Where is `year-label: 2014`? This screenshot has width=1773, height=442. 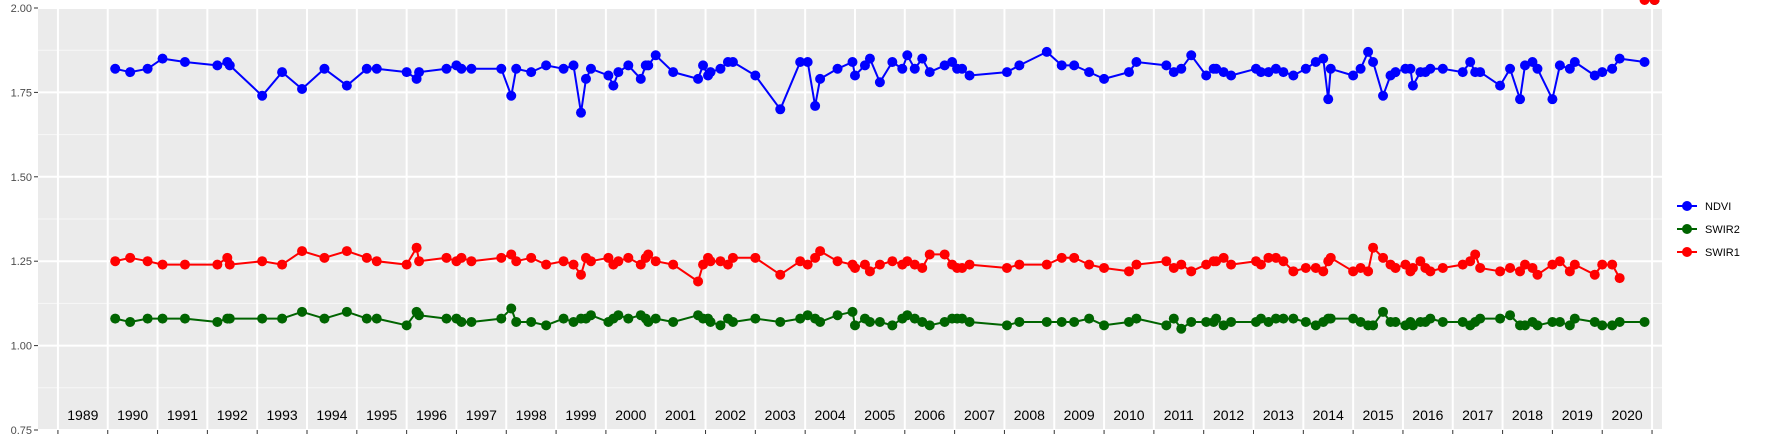 year-label: 2014 is located at coordinates (1328, 415).